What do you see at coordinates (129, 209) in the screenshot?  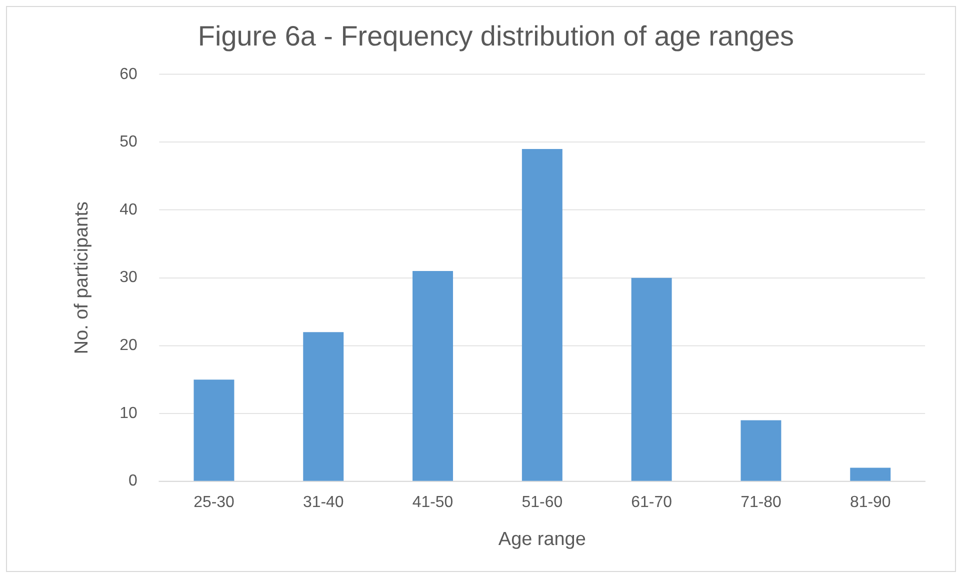 I see `y-tick-label: 40` at bounding box center [129, 209].